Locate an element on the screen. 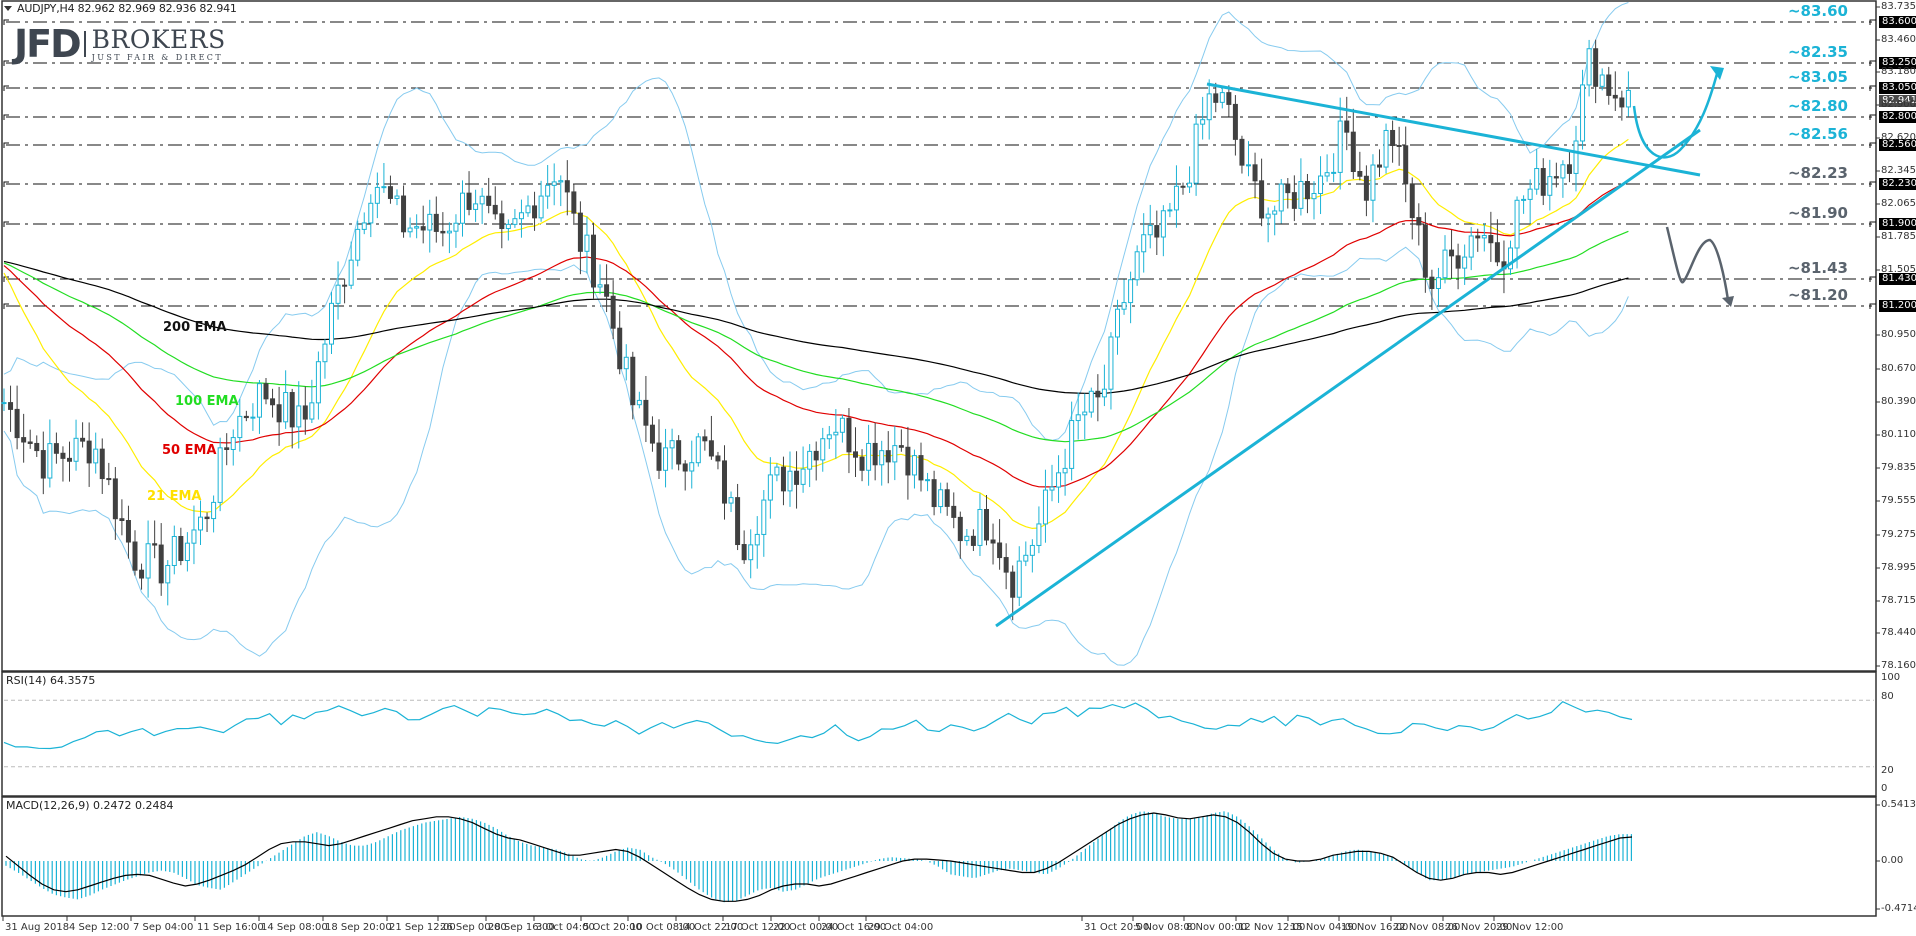  rsi-panel is located at coordinates (938, 733).